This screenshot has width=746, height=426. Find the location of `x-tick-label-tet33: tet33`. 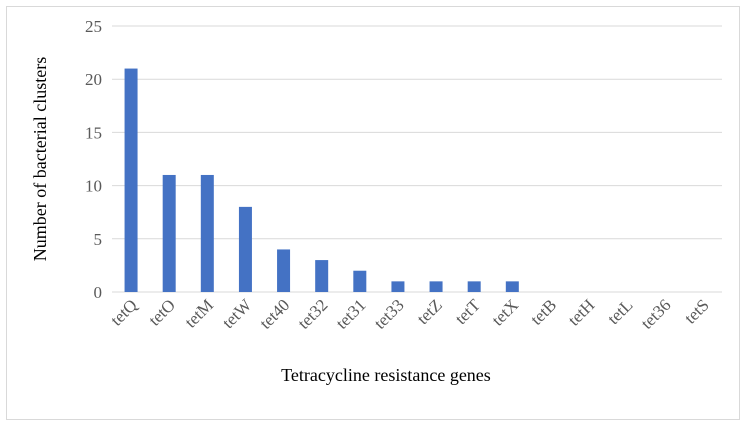

x-tick-label-tet33: tet33 is located at coordinates (388, 313).